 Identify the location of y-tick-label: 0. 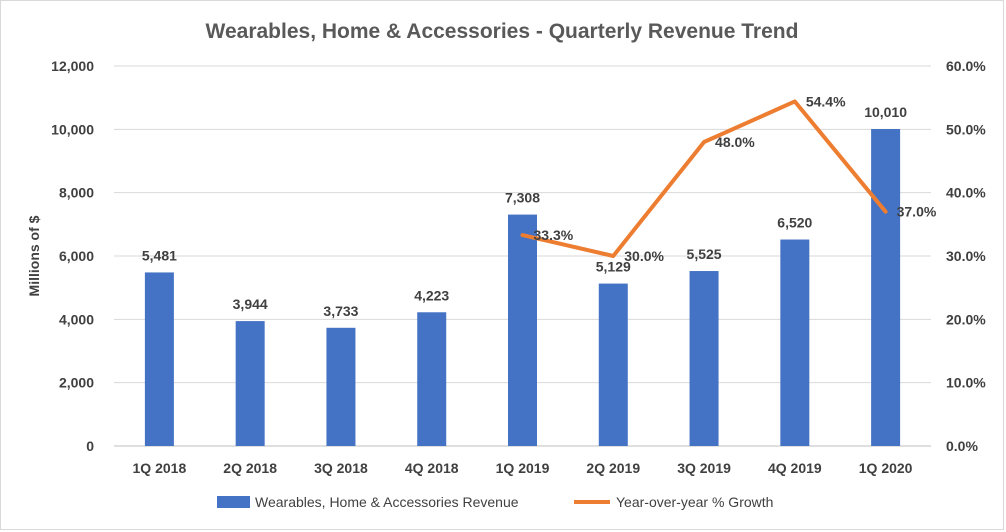
(90, 446).